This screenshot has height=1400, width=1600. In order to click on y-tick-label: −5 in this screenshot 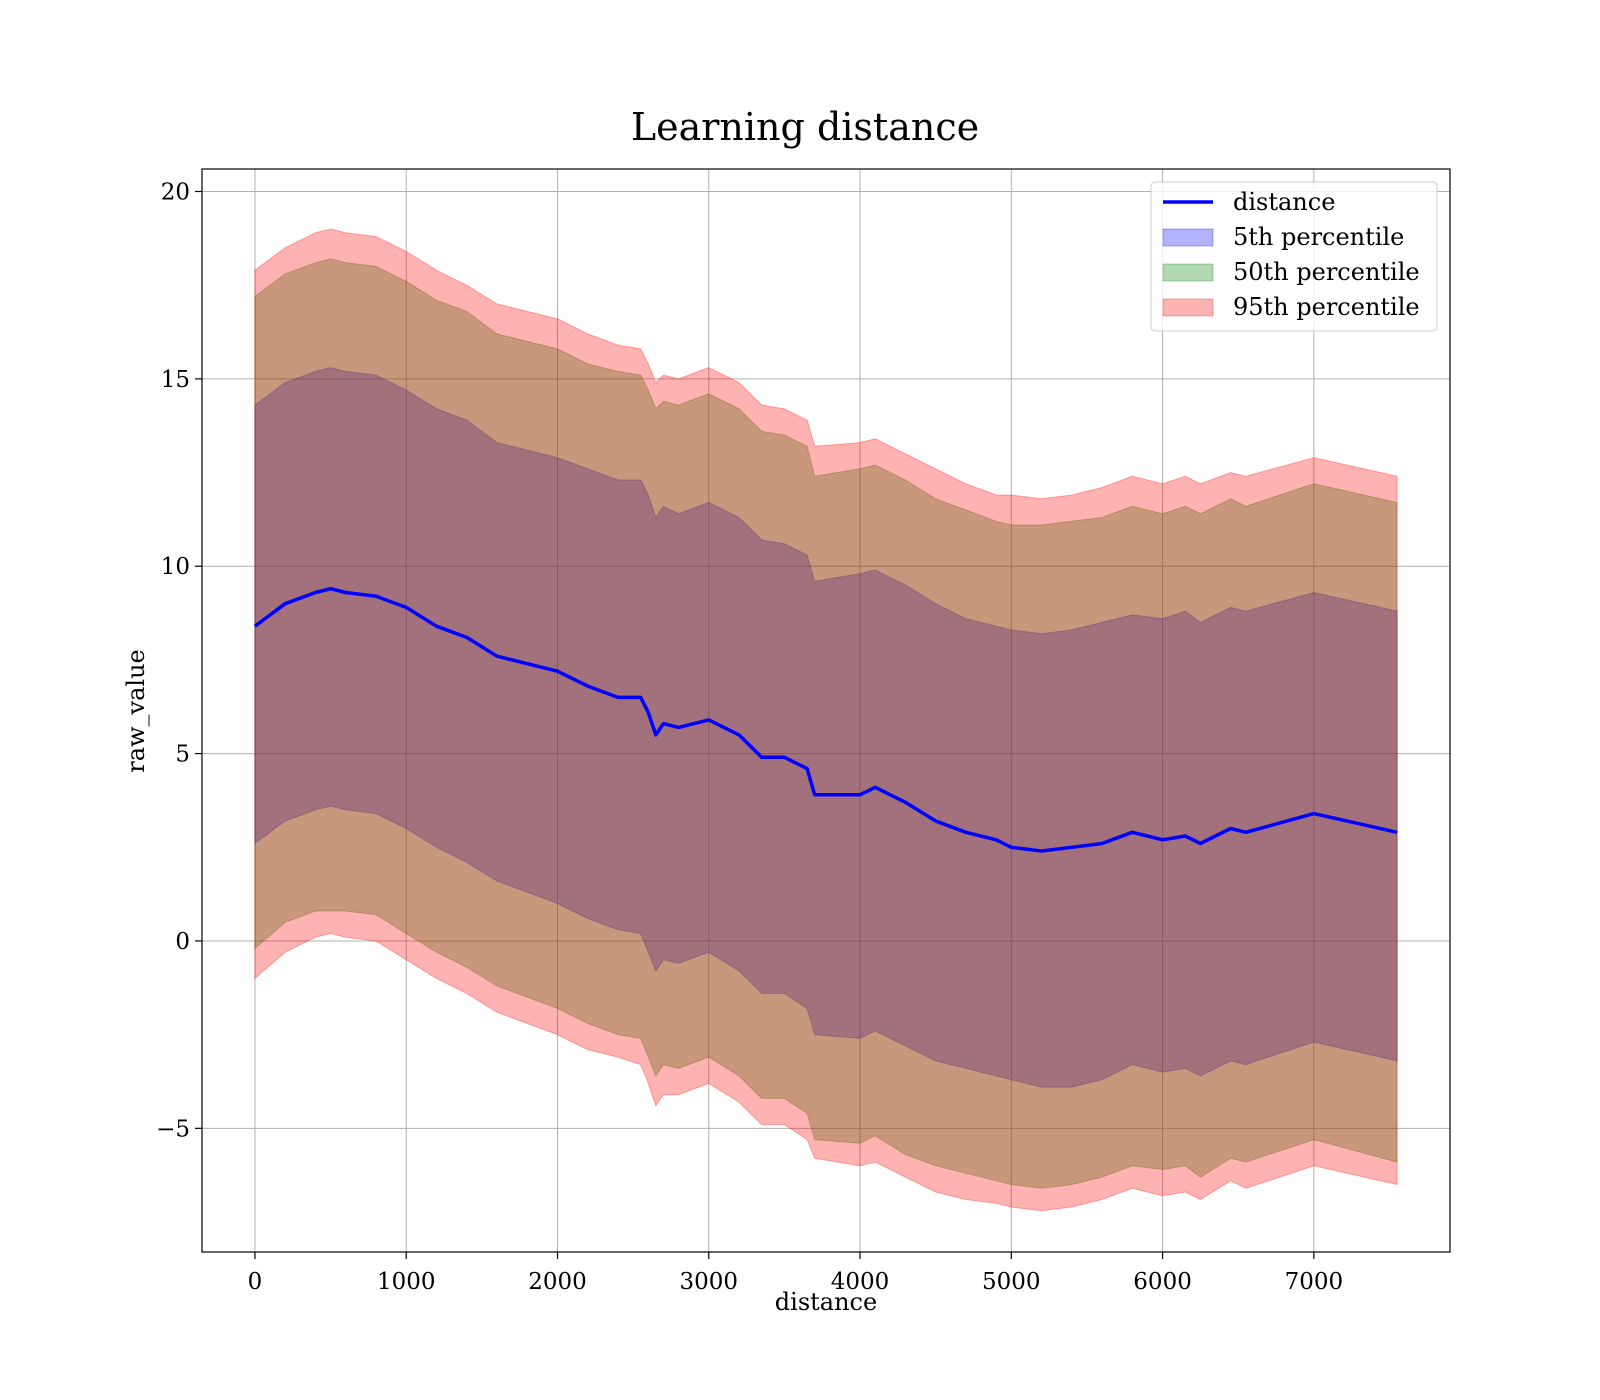, I will do `click(173, 1129)`.